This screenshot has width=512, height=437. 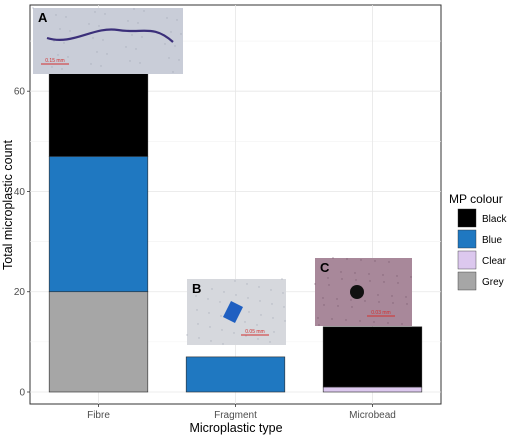 What do you see at coordinates (110, 35) in the screenshot?
I see `fibre-particle` at bounding box center [110, 35].